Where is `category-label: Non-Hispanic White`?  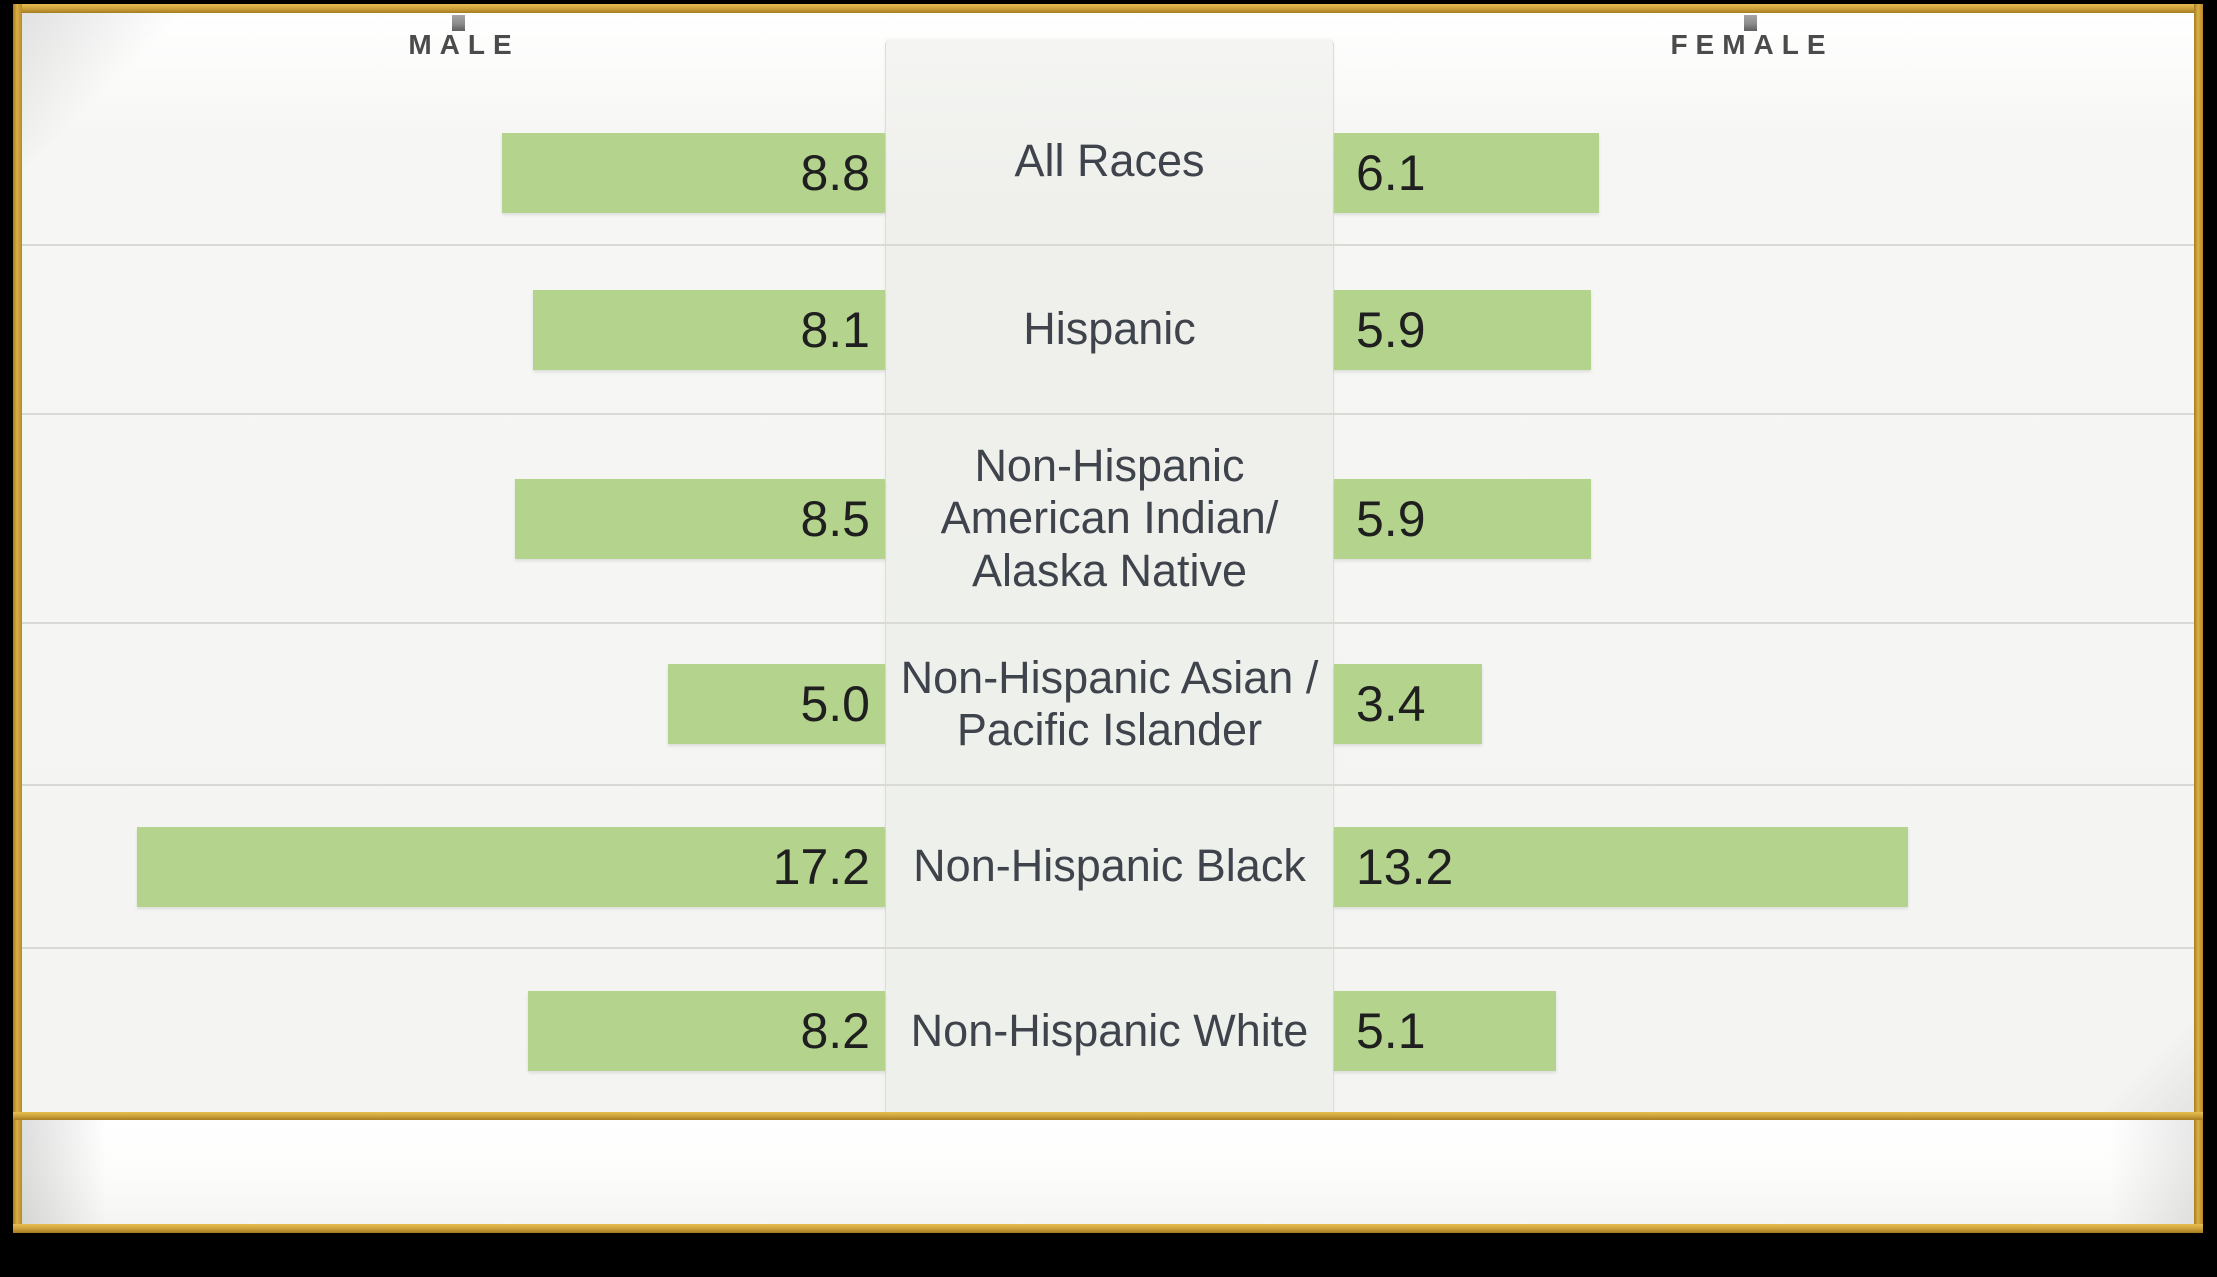
category-label: Non-Hispanic White is located at coordinates (1109, 1030).